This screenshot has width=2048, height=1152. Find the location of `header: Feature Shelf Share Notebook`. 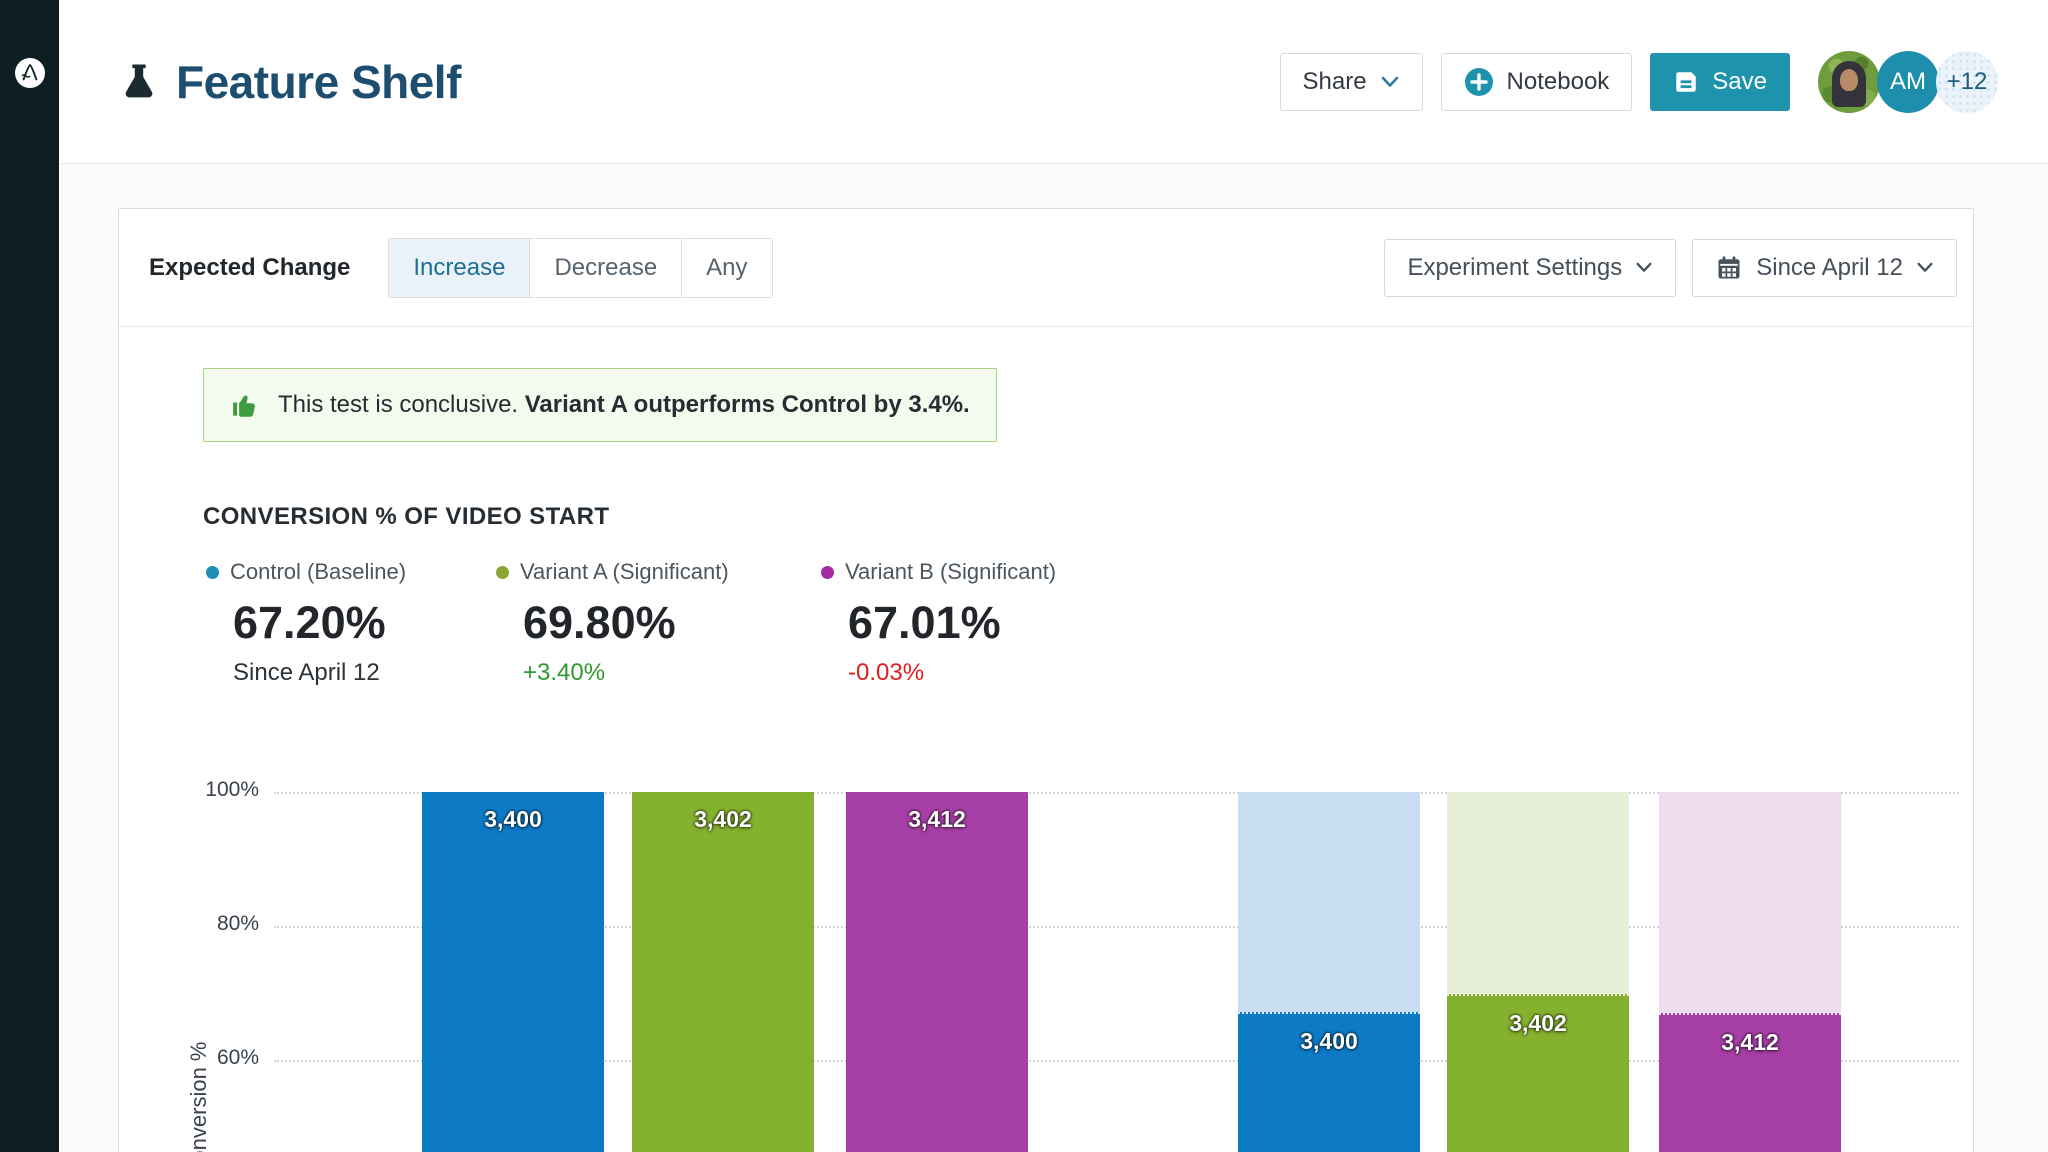

header: Feature Shelf Share Notebook is located at coordinates (1053, 82).